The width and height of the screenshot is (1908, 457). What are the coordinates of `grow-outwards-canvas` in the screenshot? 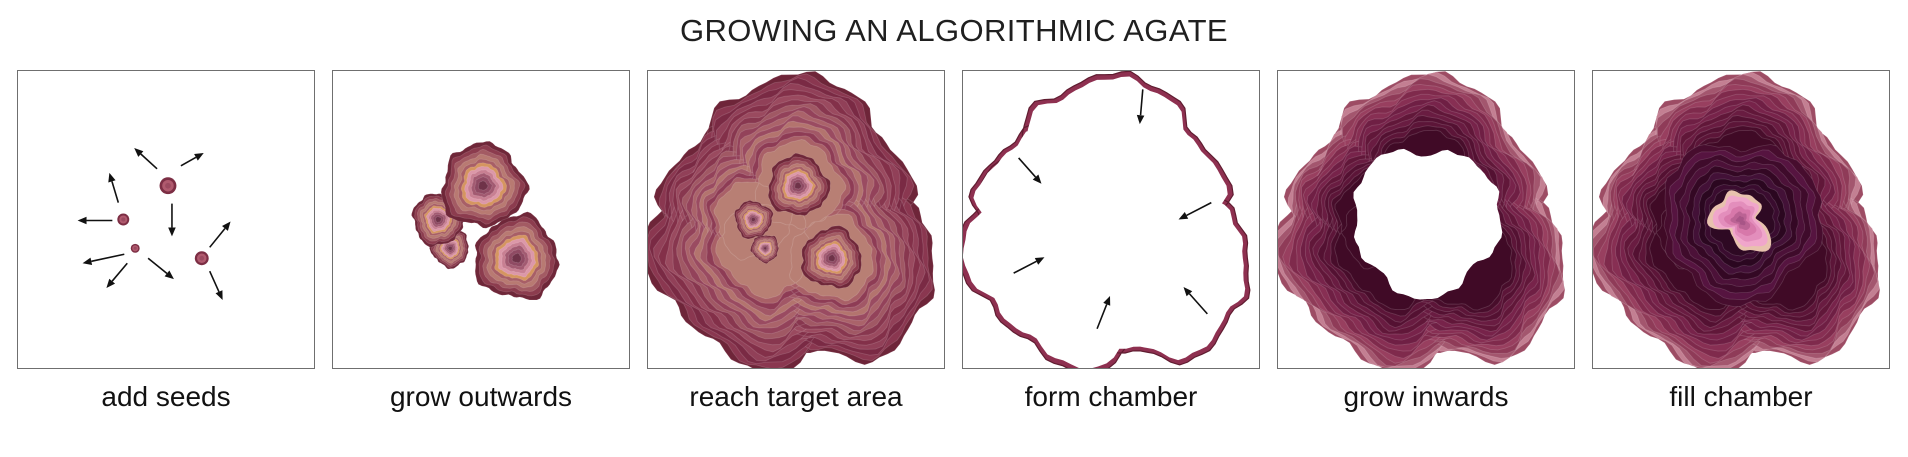 It's located at (481, 219).